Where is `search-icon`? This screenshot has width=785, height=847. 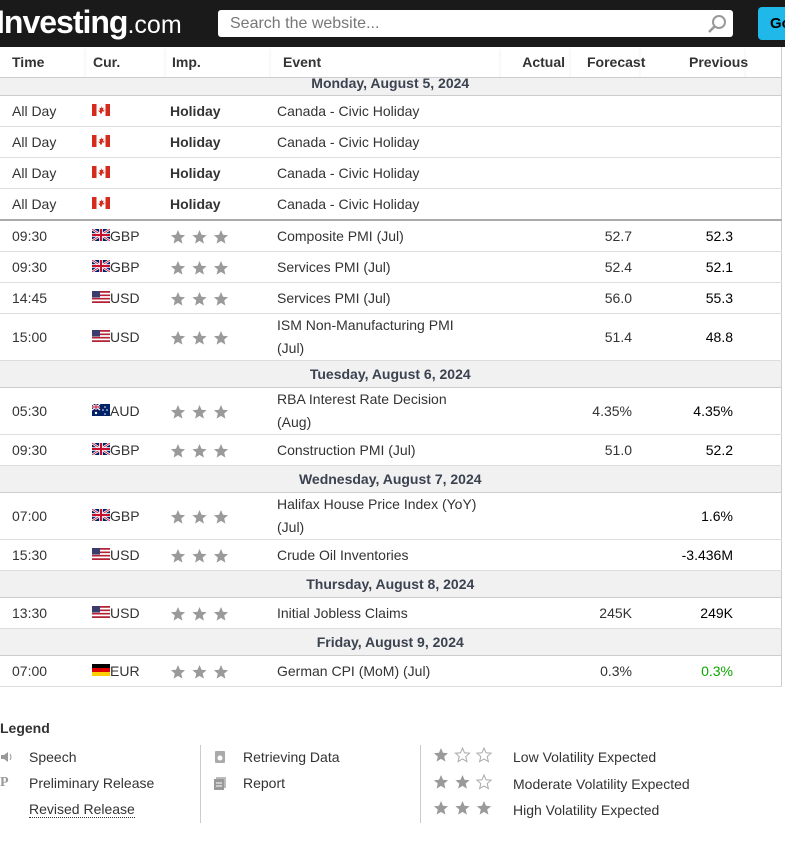
search-icon is located at coordinates (717, 24).